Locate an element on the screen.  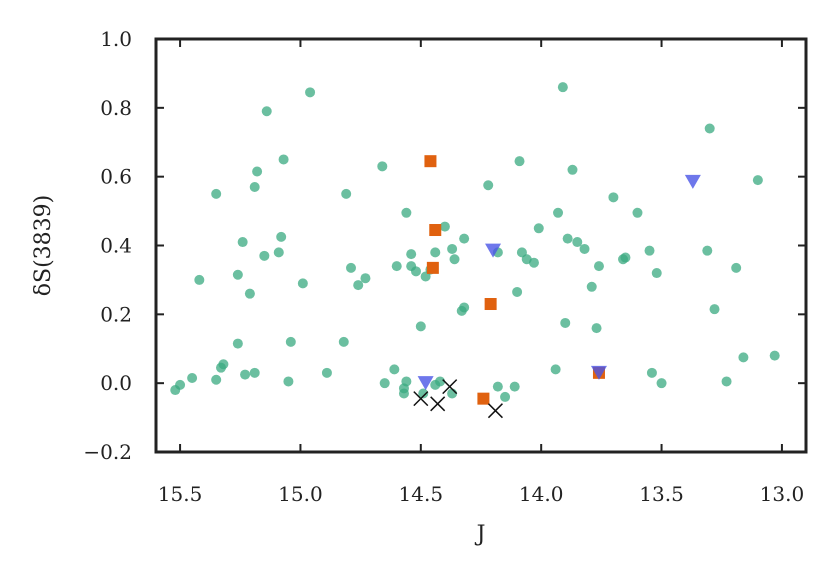
y-tick-label: 0.6 is located at coordinates (116, 177).